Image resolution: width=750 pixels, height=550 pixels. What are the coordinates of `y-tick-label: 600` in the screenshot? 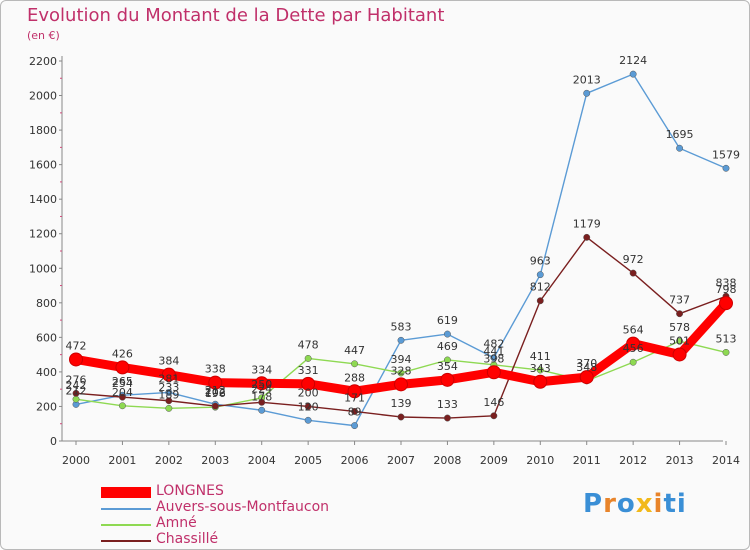 It's located at (46, 337).